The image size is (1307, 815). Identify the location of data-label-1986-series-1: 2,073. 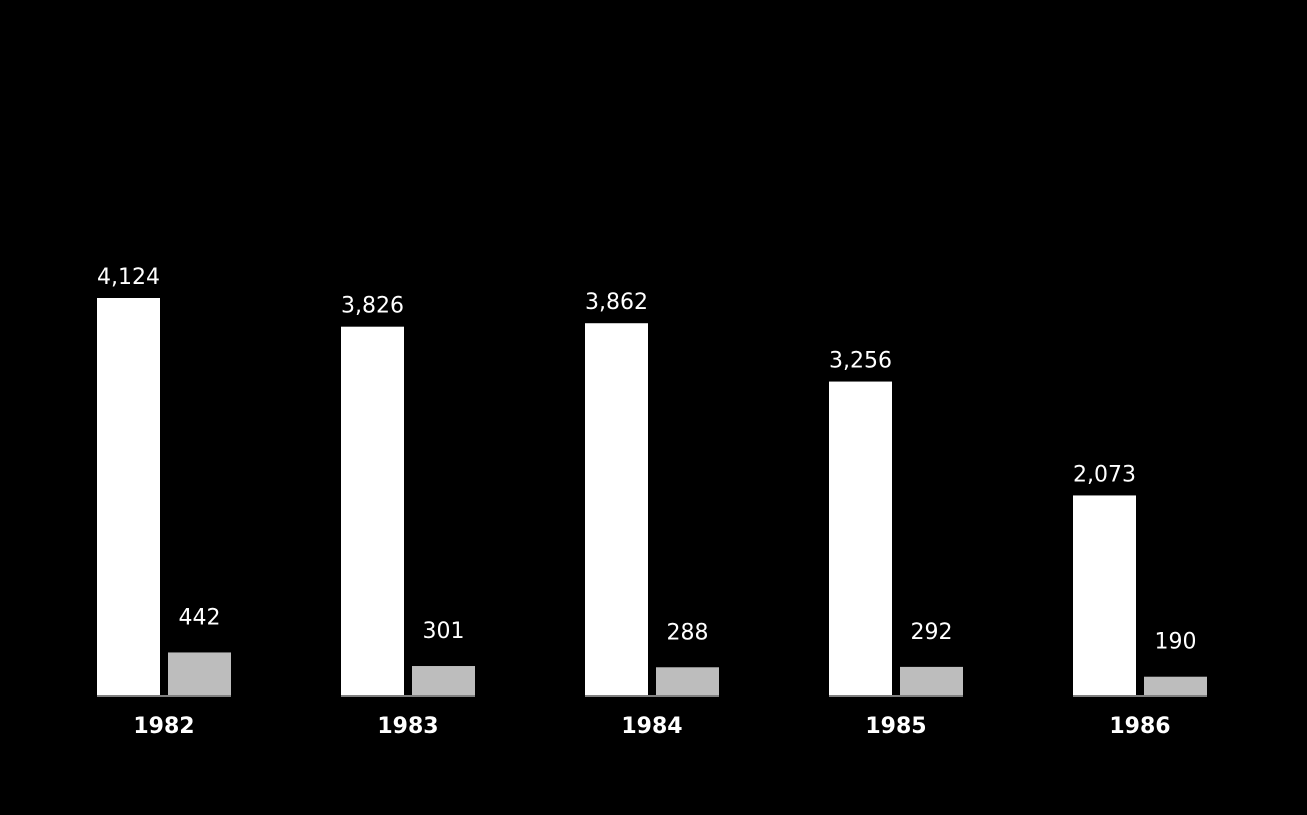
(1104, 474).